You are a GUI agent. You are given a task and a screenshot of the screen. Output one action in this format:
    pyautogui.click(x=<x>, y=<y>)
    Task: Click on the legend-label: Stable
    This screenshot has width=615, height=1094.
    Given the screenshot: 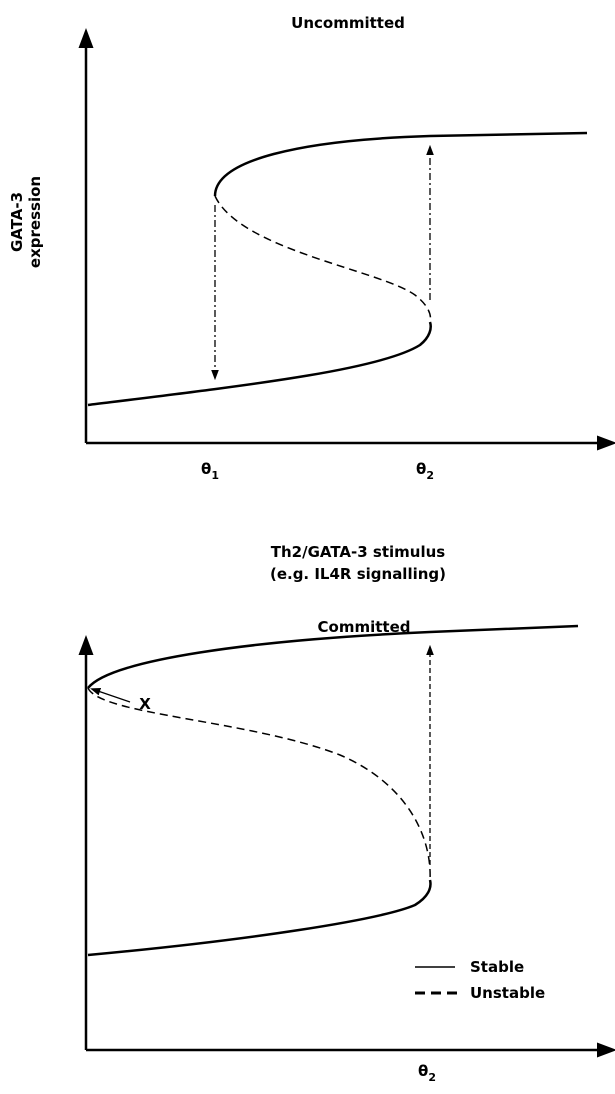 What is the action you would take?
    pyautogui.click(x=497, y=967)
    